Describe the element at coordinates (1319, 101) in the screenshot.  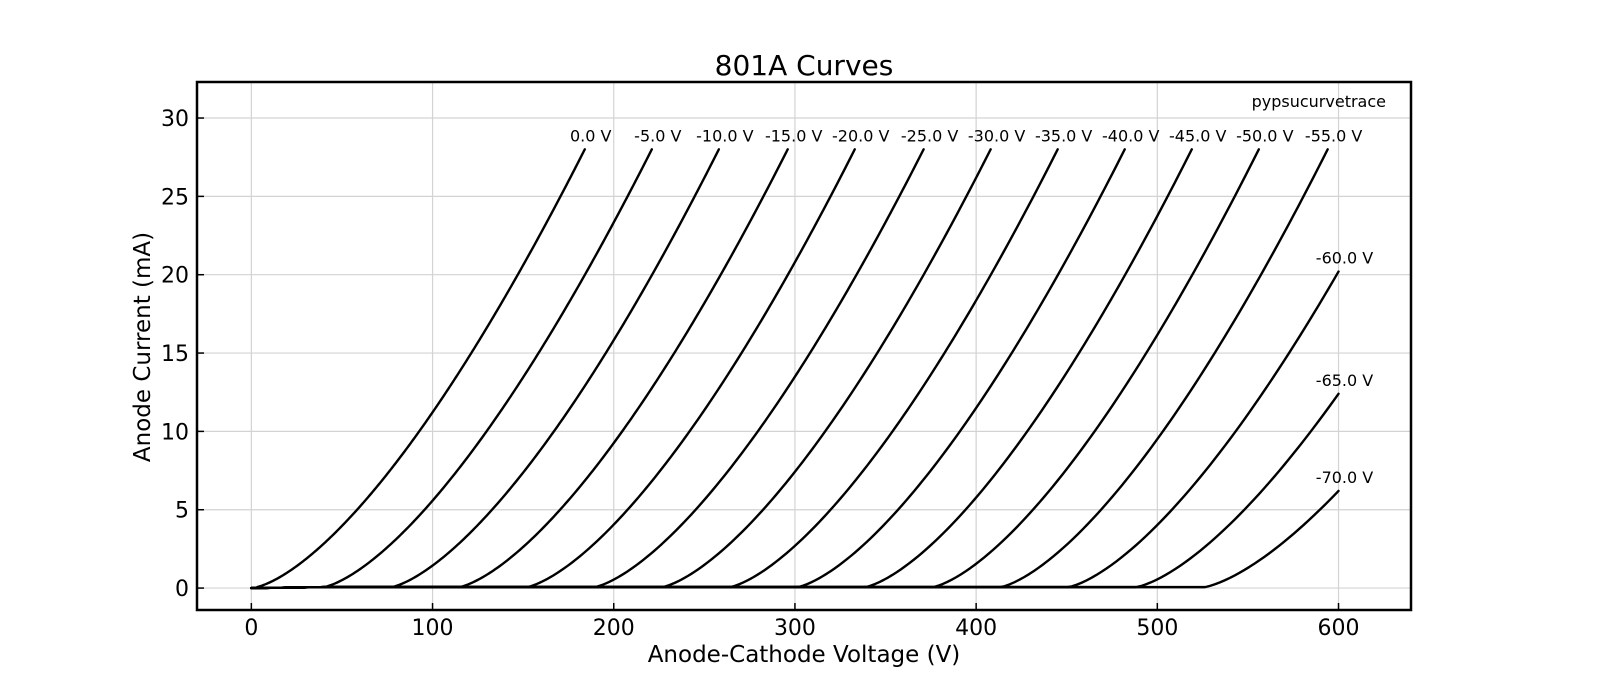
I see `watermark-text: pypsucurvetrace` at that location.